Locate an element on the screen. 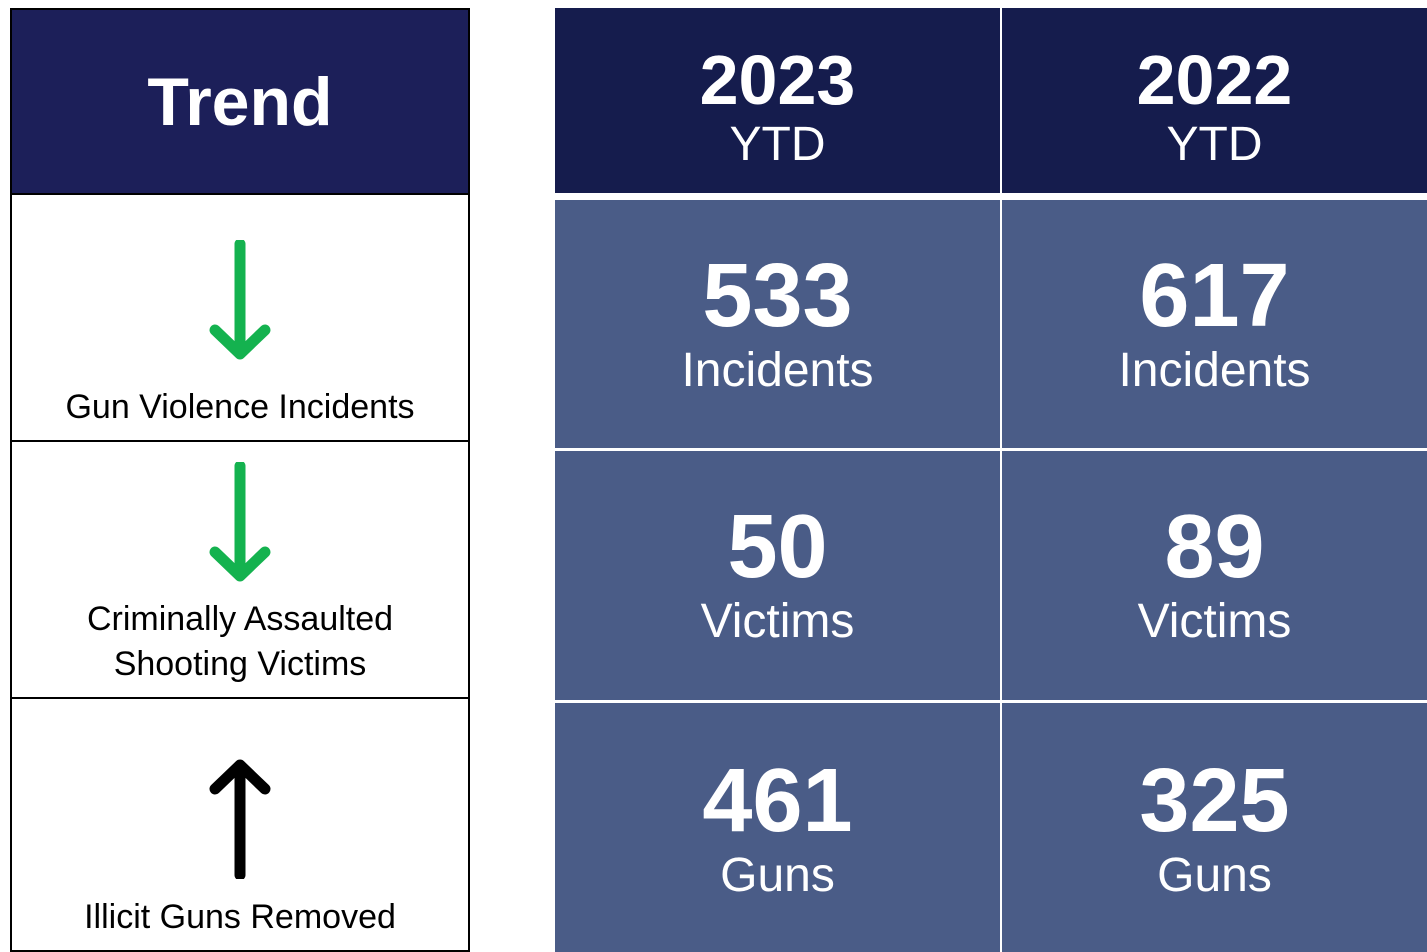 The image size is (1427, 952). trend-row: Gun Violence Incidents is located at coordinates (240, 318).